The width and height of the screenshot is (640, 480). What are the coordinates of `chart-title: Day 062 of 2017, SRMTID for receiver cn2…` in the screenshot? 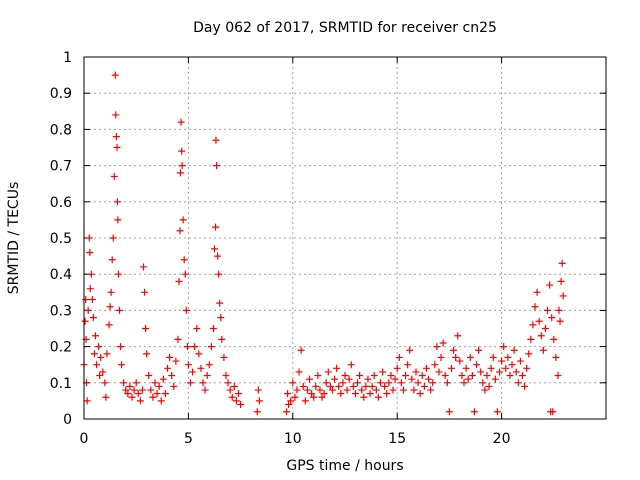 It's located at (345, 28).